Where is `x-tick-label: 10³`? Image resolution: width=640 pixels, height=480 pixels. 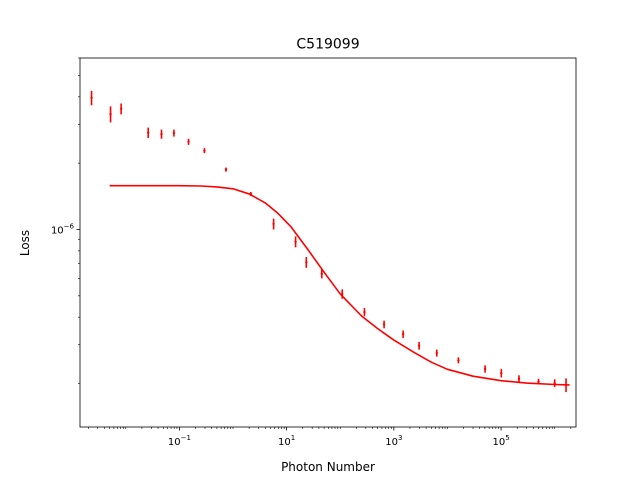 x-tick-label: 10³ is located at coordinates (393, 441).